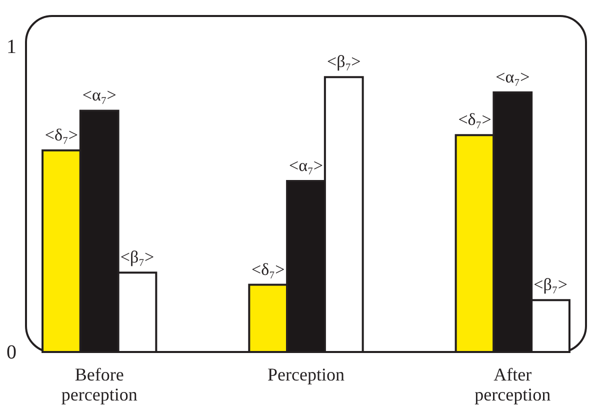 Image resolution: width=608 pixels, height=419 pixels. I want to click on series-label: <δ₇>, so click(61, 134).